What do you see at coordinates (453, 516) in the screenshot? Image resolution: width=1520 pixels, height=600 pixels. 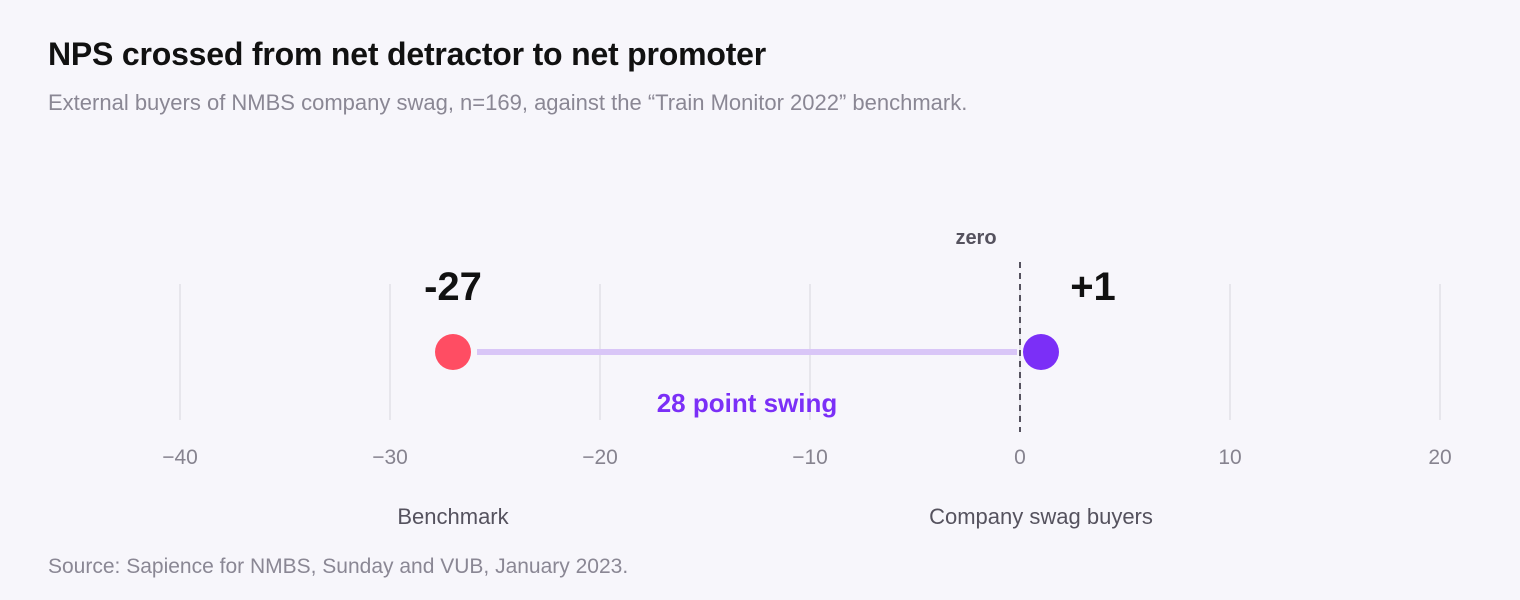 I see `category-label: Benchmark` at bounding box center [453, 516].